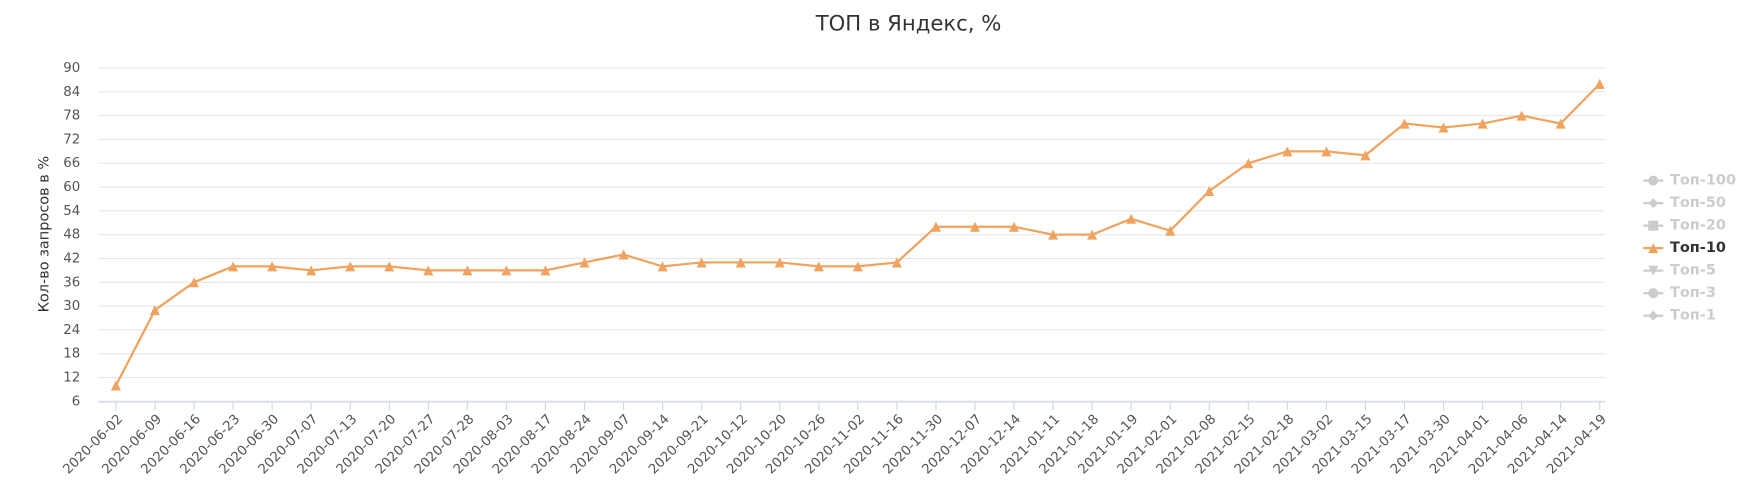 This screenshot has width=1748, height=500. What do you see at coordinates (71, 282) in the screenshot?
I see `y-tick-label: 36` at bounding box center [71, 282].